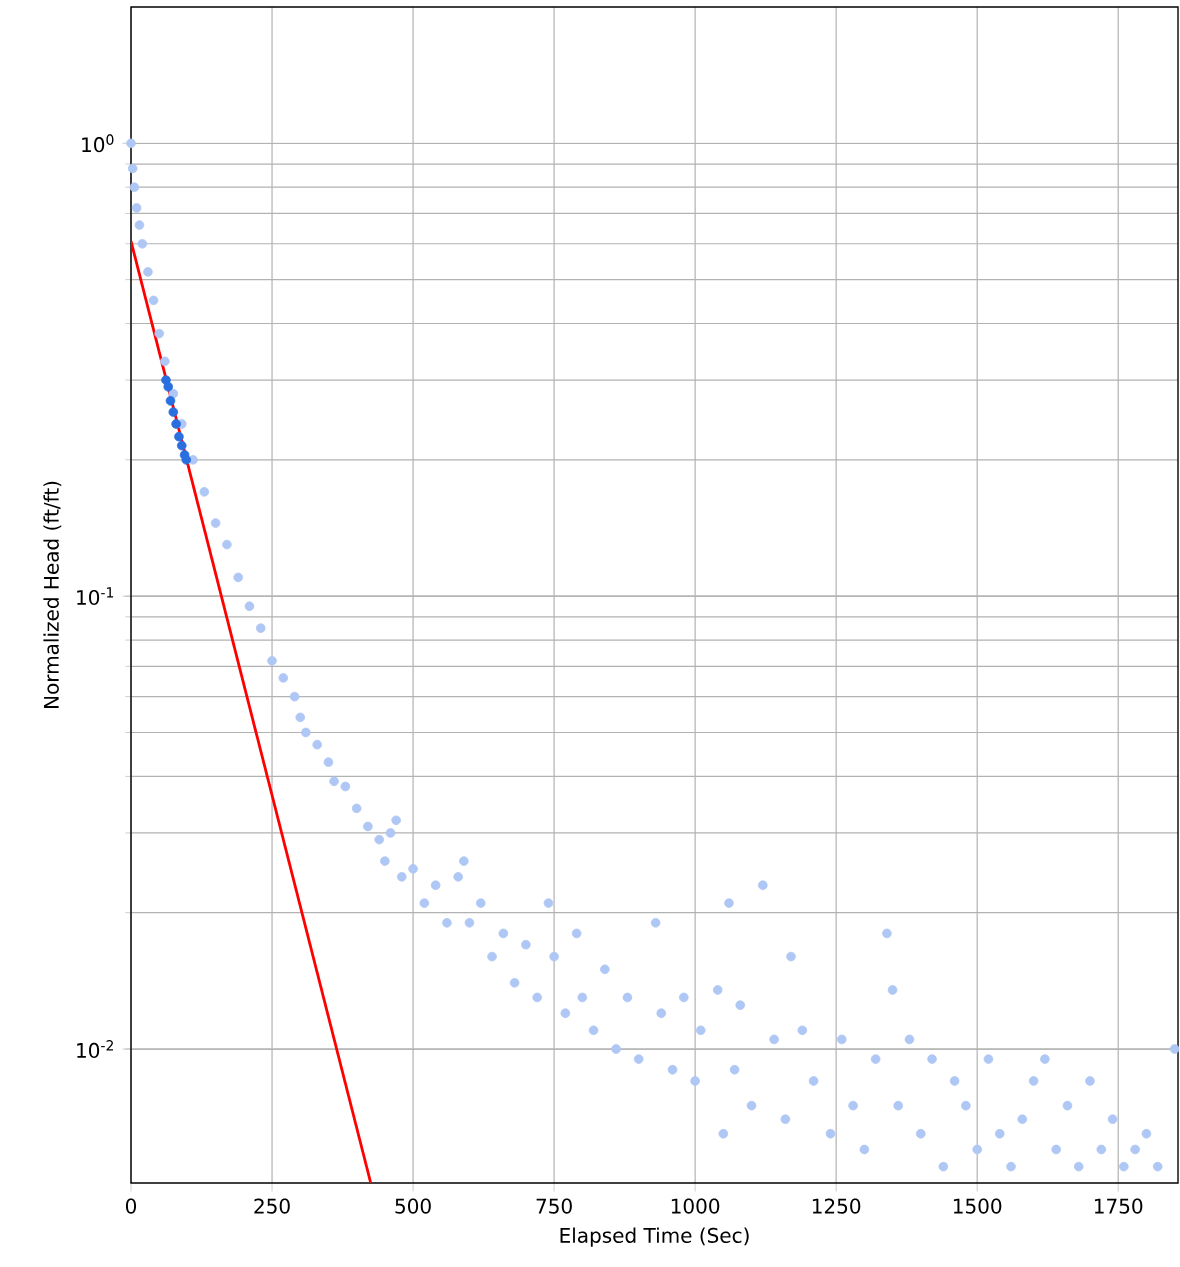  What do you see at coordinates (977, 1206) in the screenshot?
I see `x-tick-label: 1500` at bounding box center [977, 1206].